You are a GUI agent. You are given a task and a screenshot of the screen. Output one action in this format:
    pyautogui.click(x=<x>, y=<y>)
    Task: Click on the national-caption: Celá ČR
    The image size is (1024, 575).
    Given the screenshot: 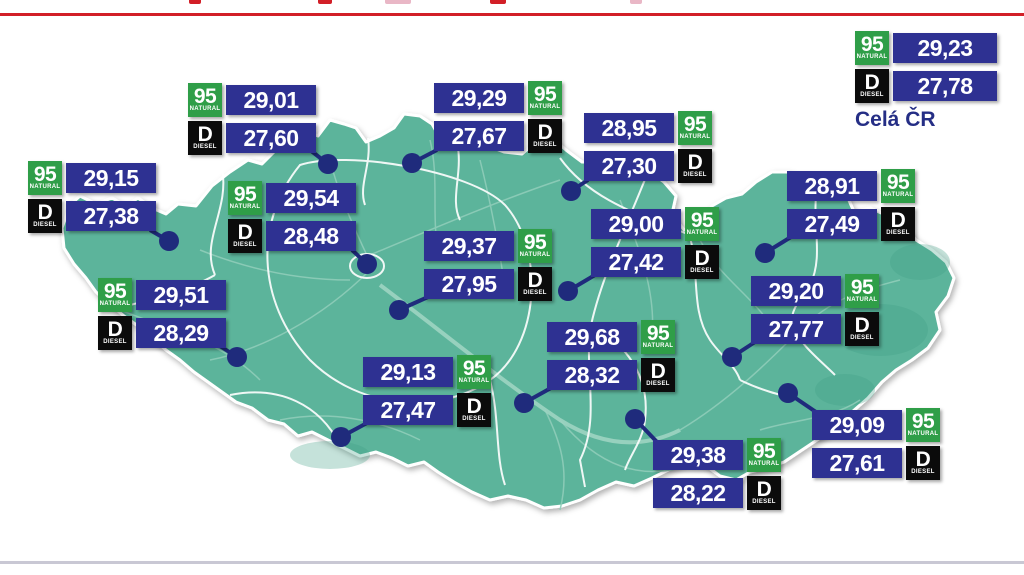 What is the action you would take?
    pyautogui.click(x=895, y=119)
    